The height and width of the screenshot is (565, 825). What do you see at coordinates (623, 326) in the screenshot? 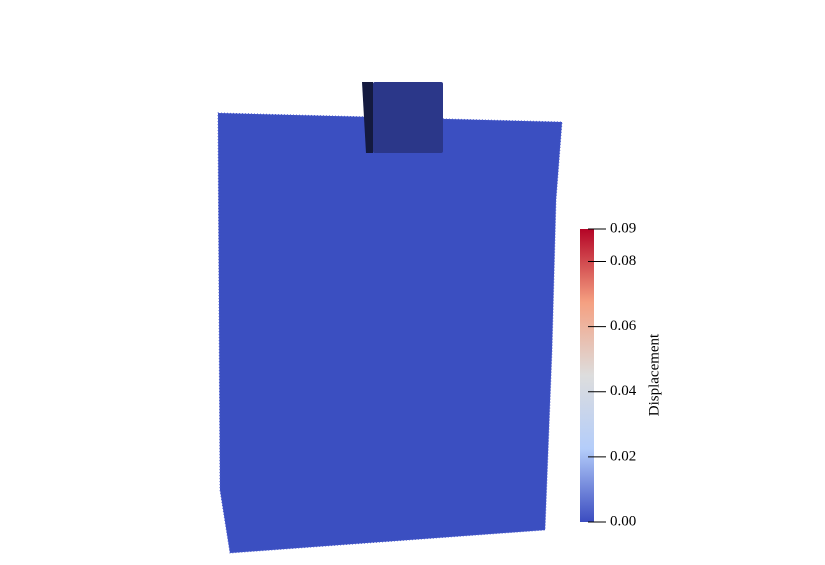
I see `tick-label: 0.06` at bounding box center [623, 326].